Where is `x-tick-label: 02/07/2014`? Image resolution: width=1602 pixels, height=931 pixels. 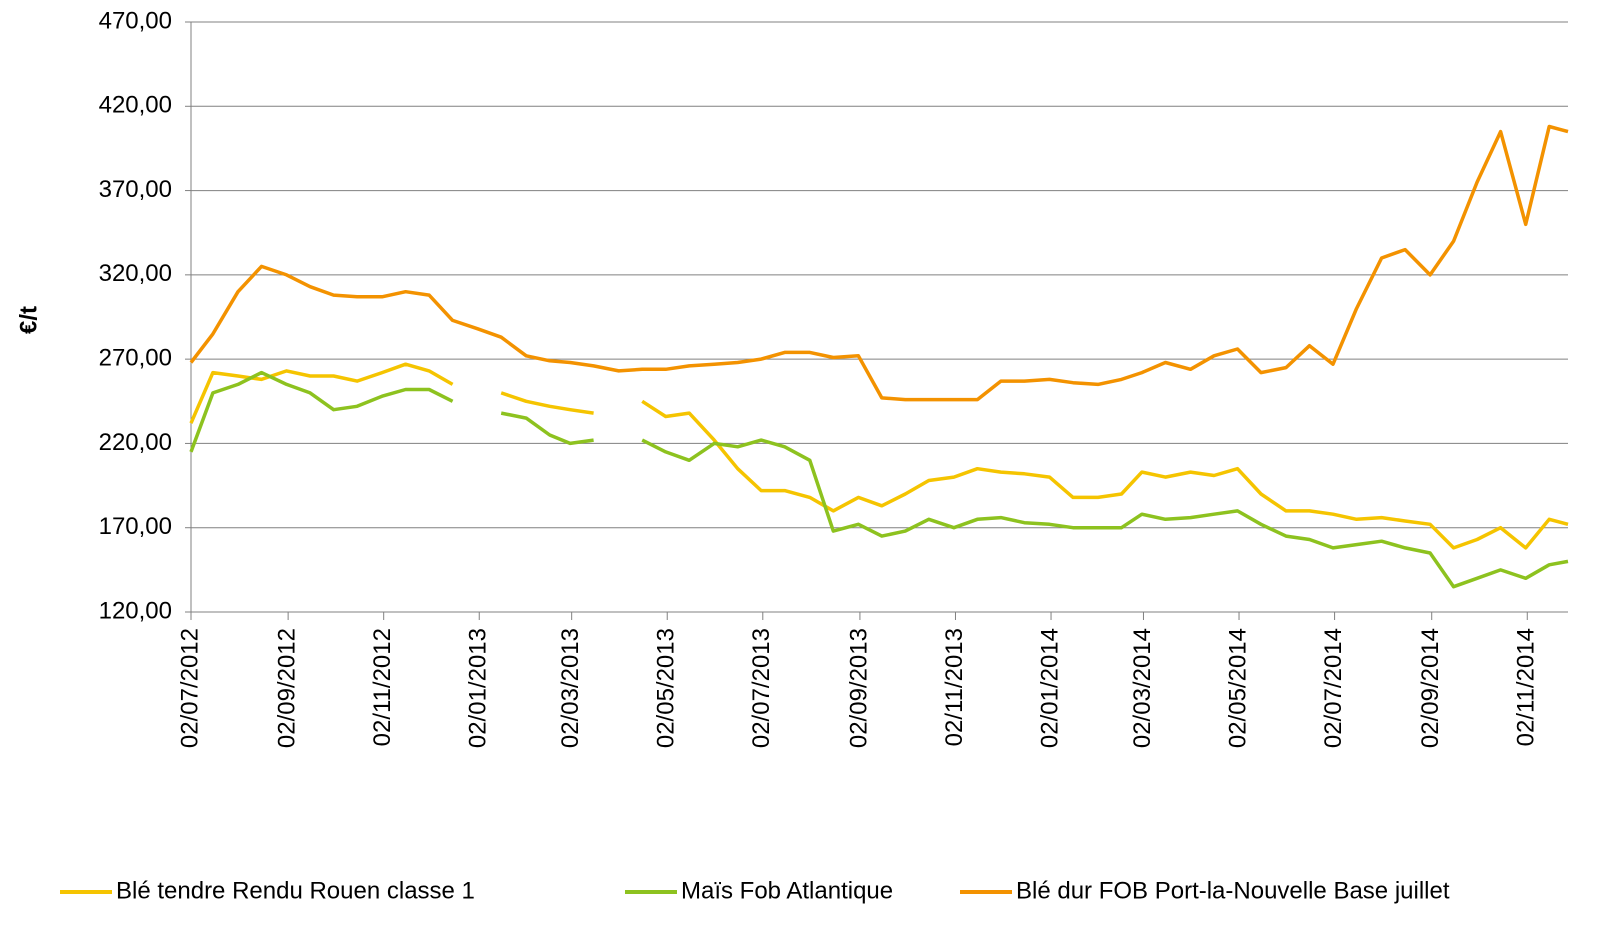 x-tick-label: 02/07/2014 is located at coordinates (1333, 688).